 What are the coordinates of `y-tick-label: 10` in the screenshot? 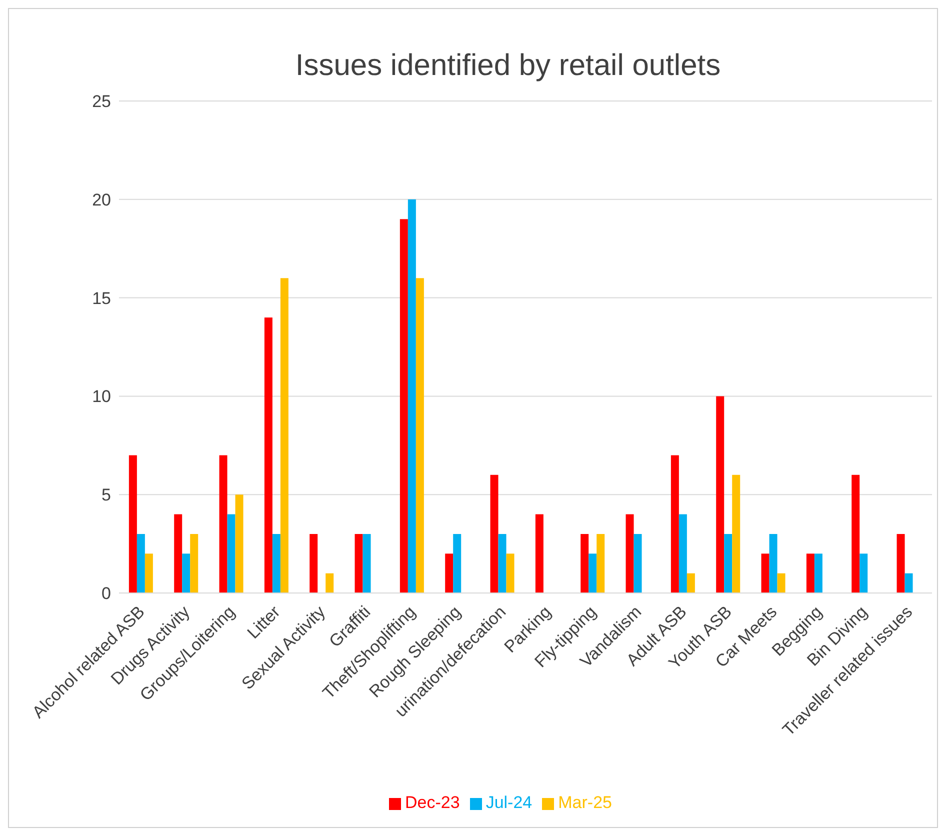 It's located at (101, 396).